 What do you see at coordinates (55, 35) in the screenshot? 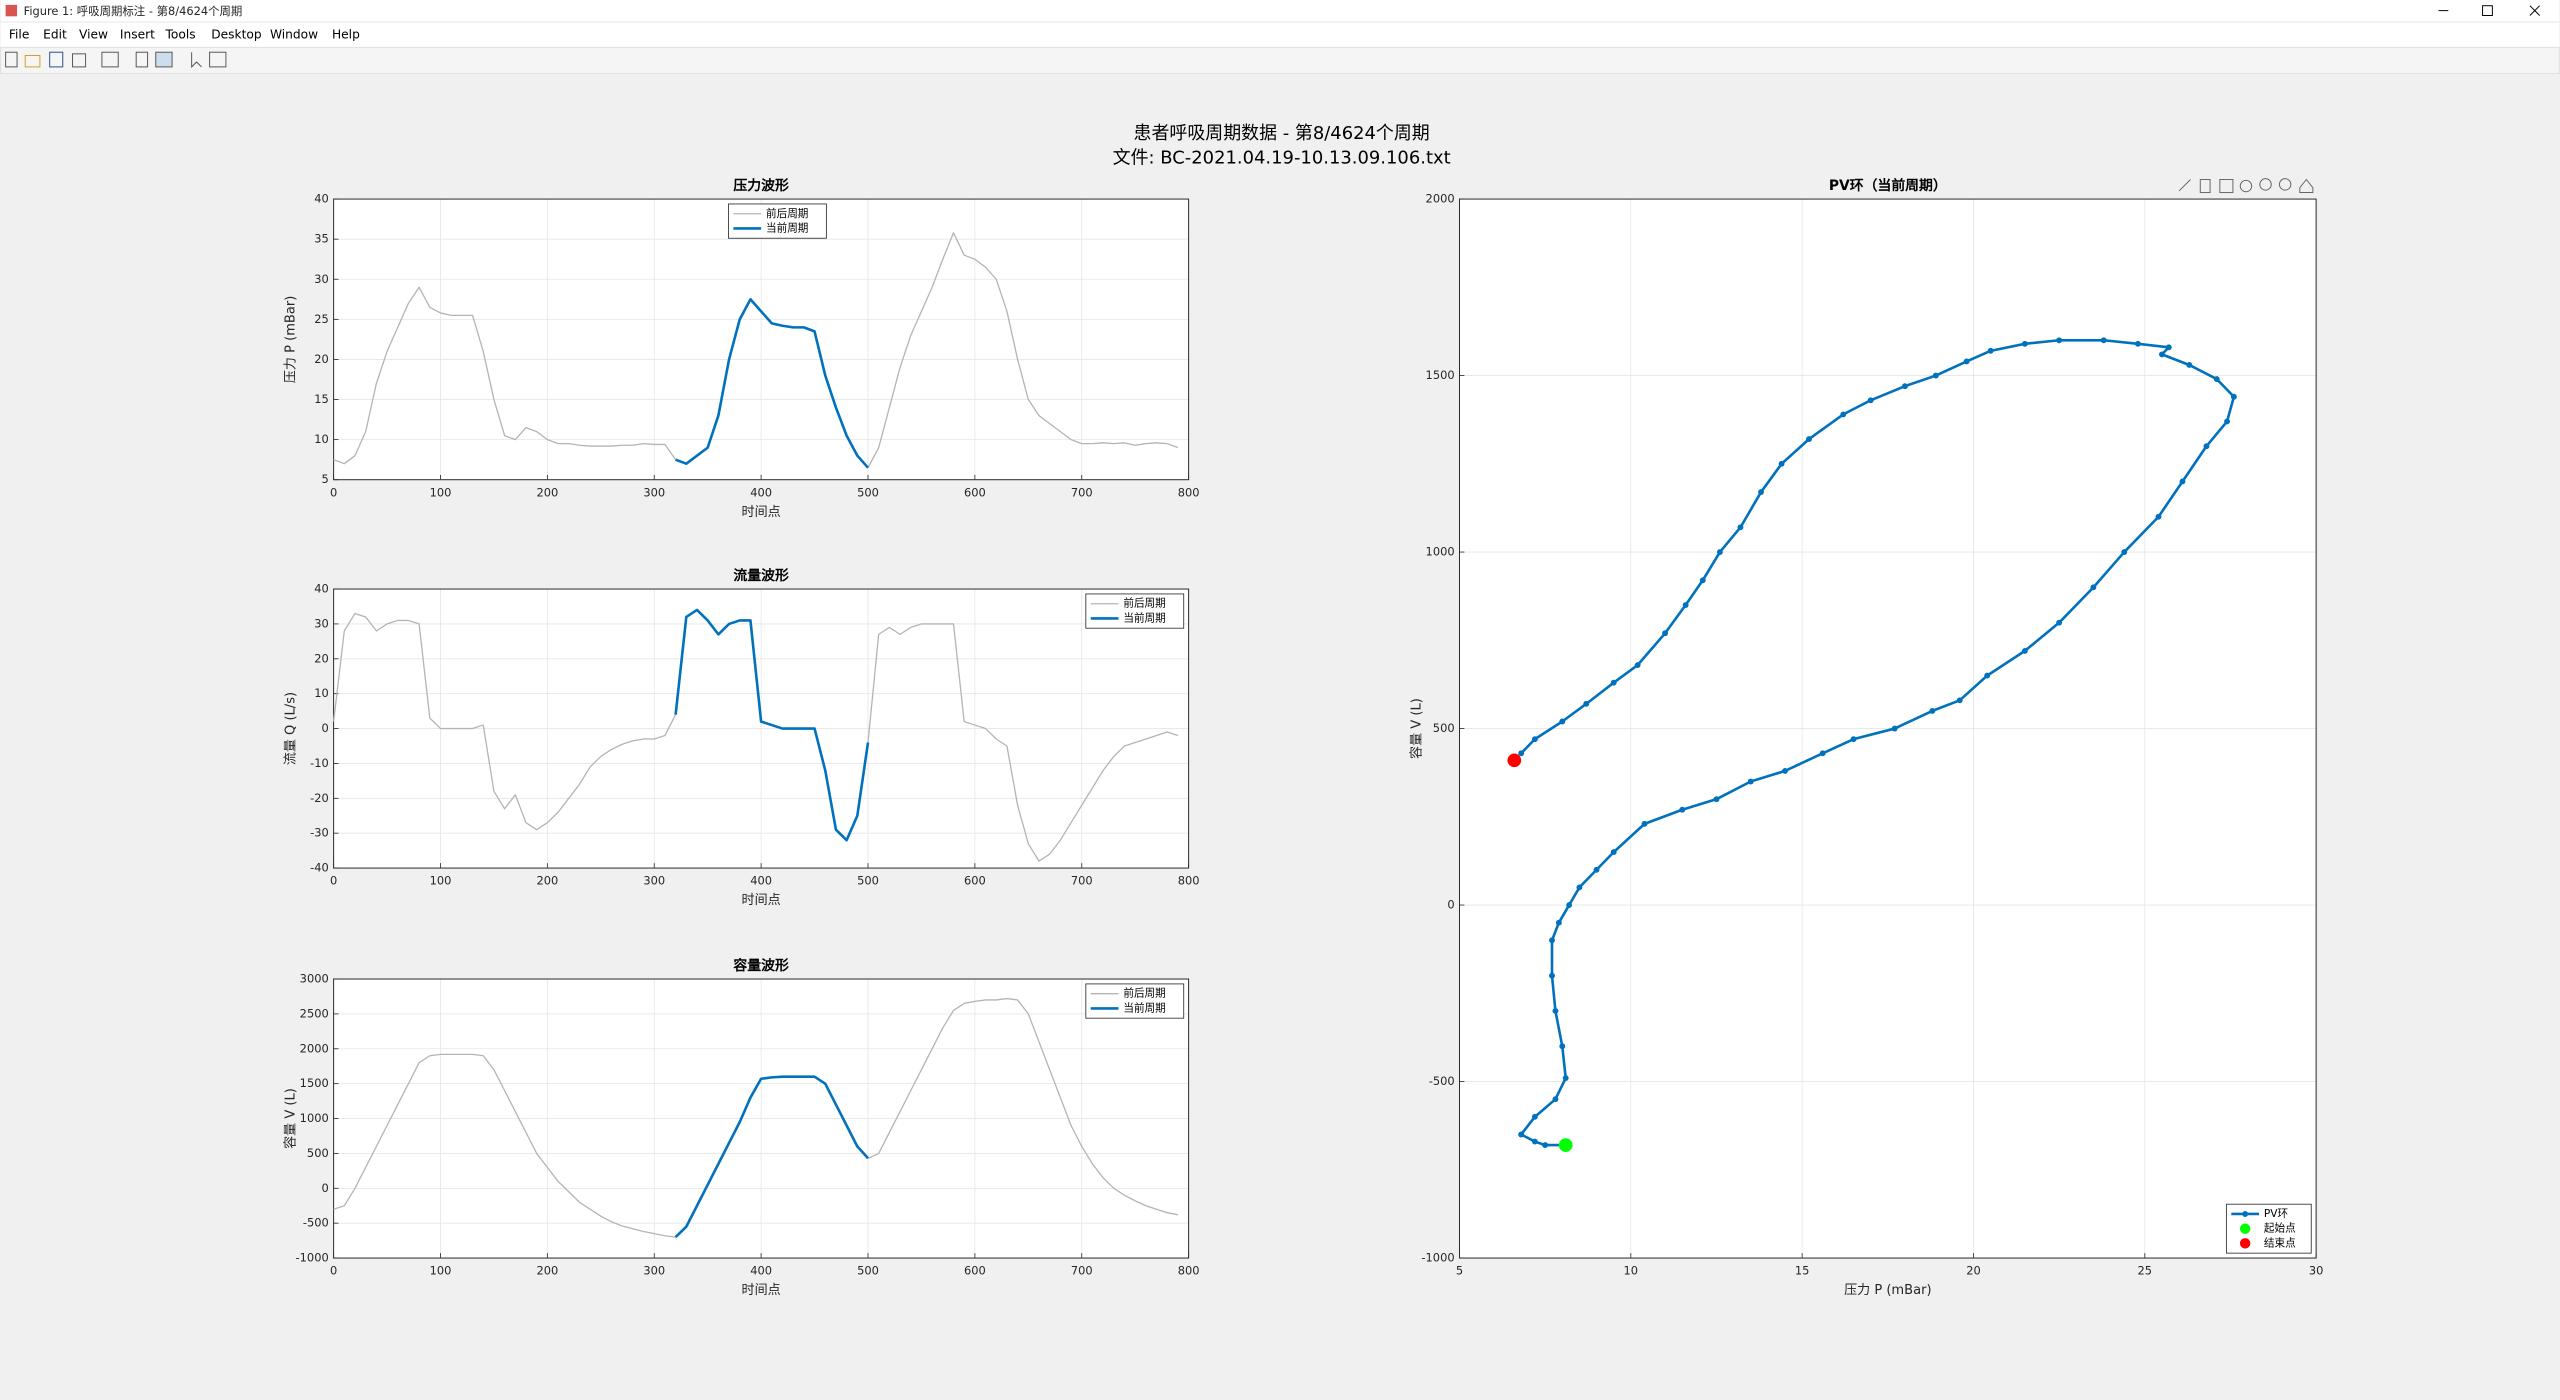
I see `menu-item: Edit` at bounding box center [55, 35].